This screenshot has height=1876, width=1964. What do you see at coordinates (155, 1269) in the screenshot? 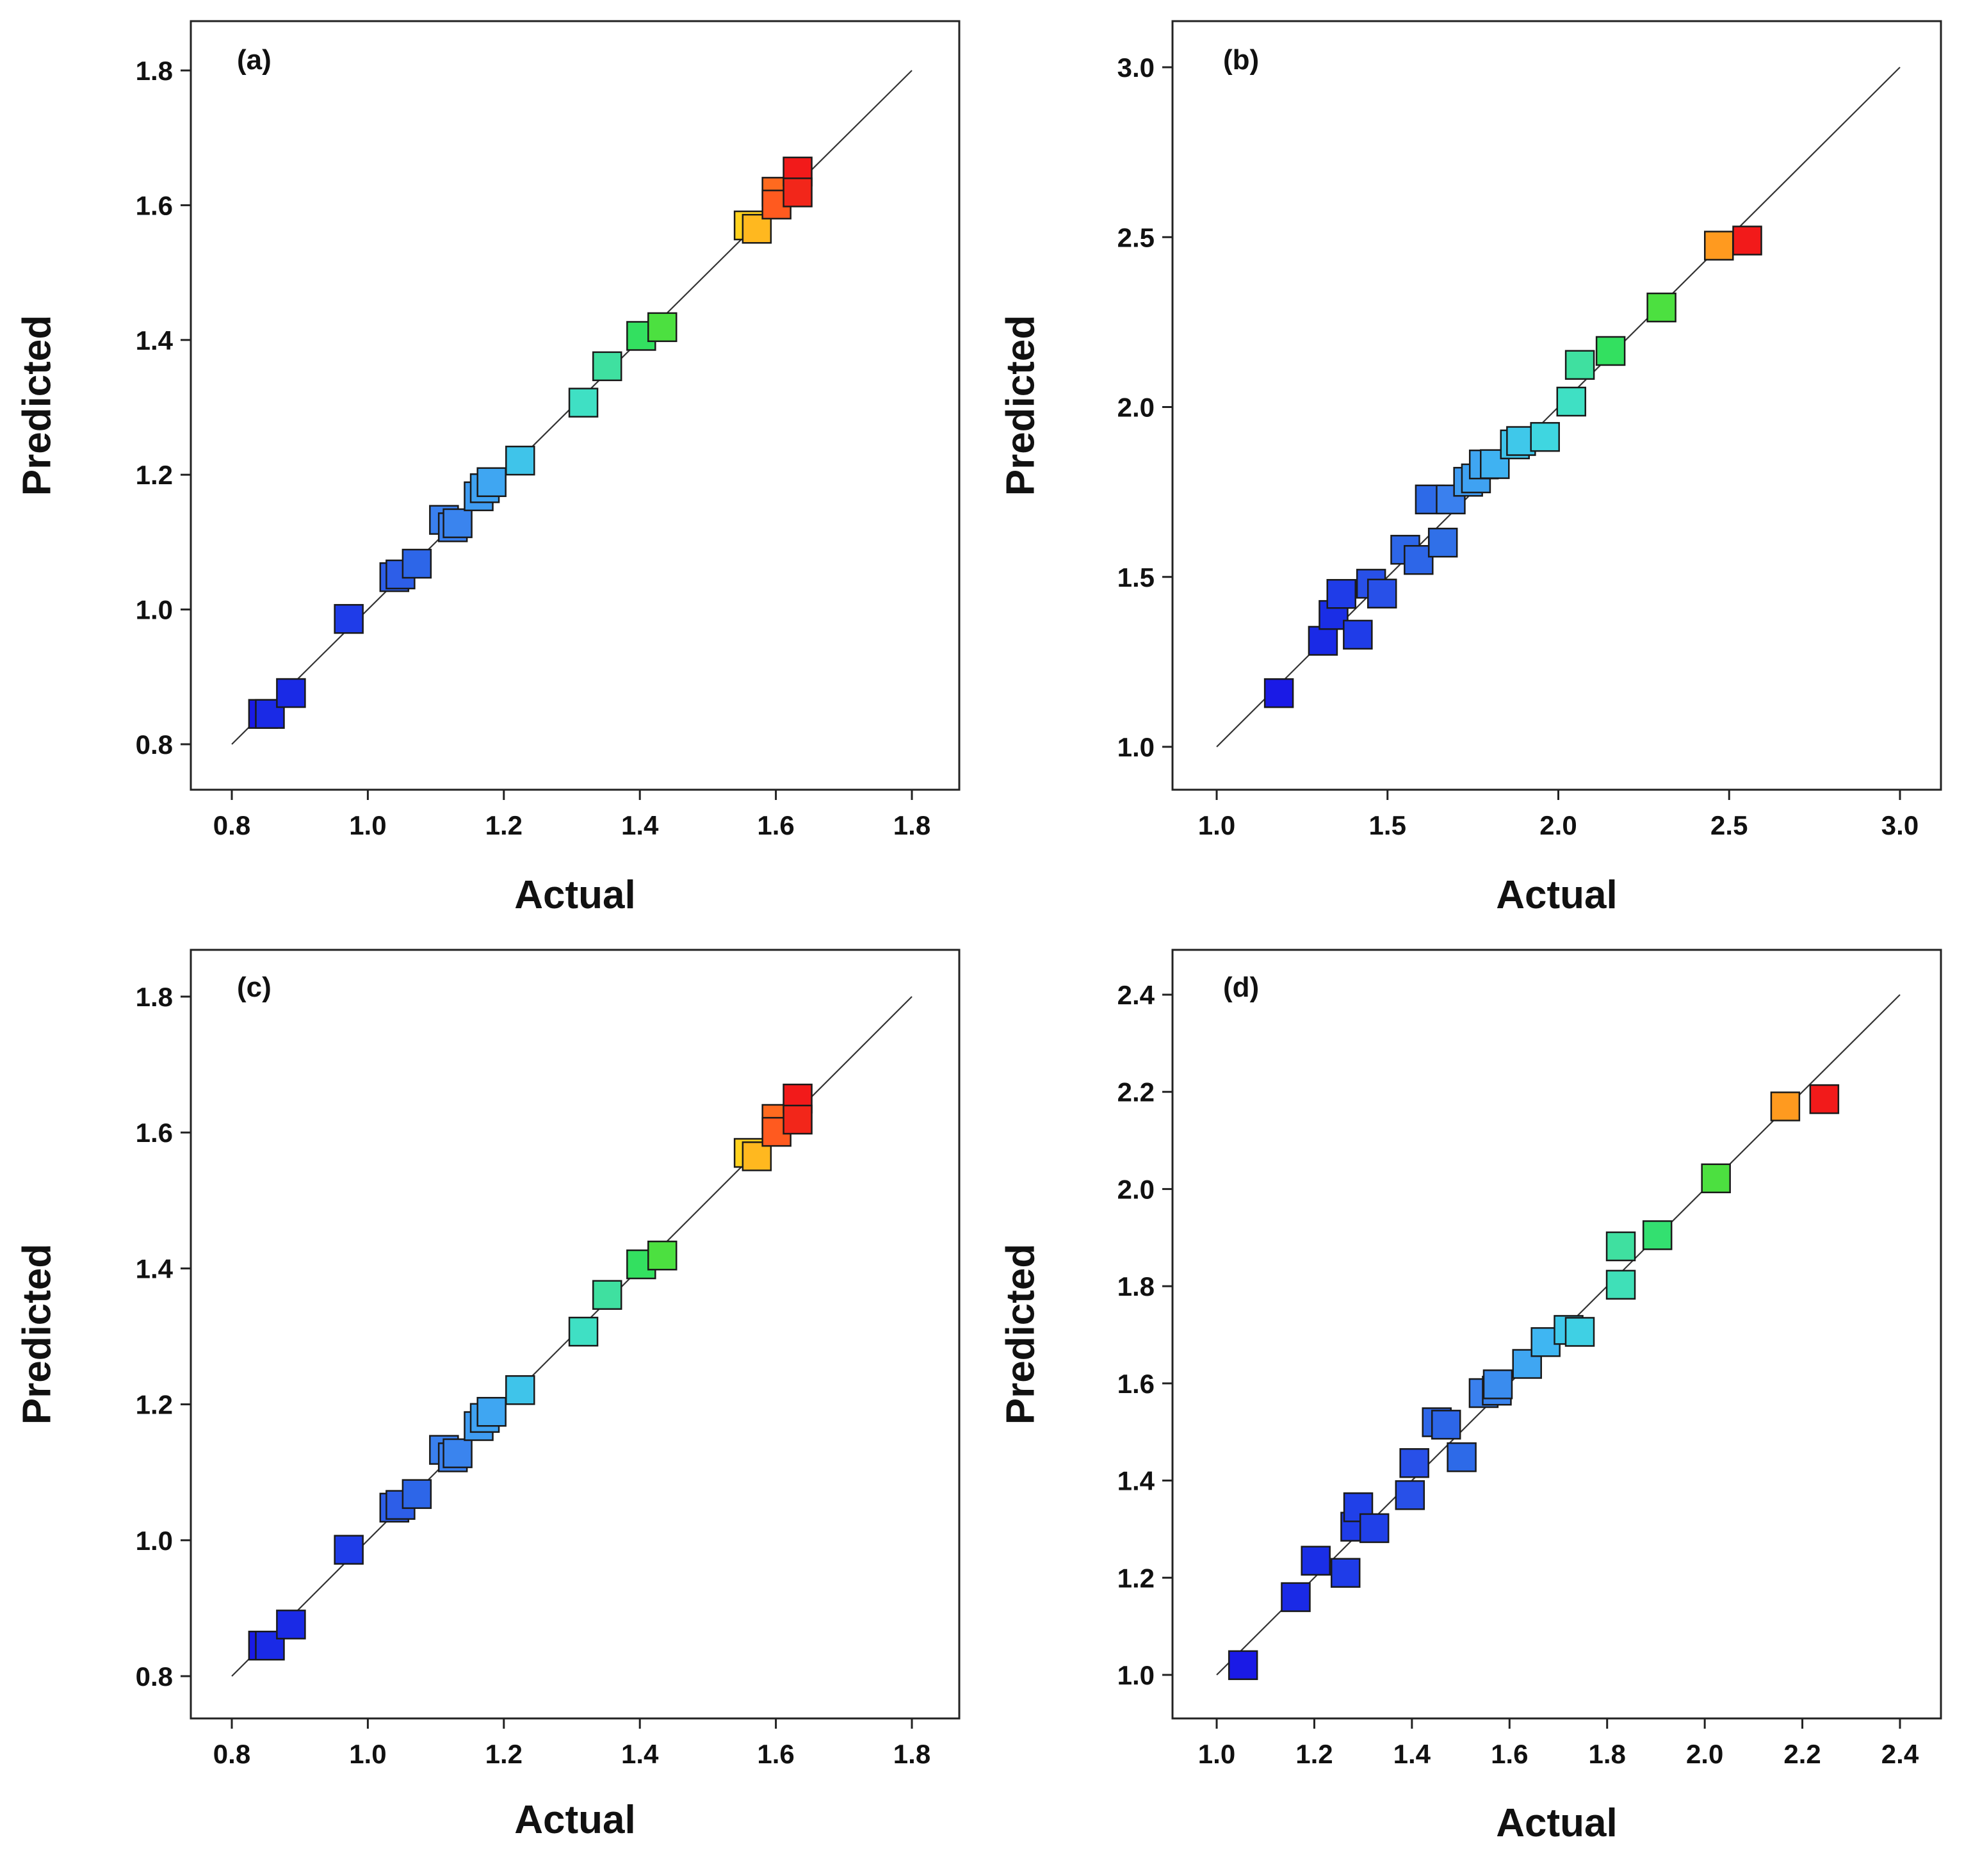
I see `panel-c-y-tick-label: 1.4` at bounding box center [155, 1269].